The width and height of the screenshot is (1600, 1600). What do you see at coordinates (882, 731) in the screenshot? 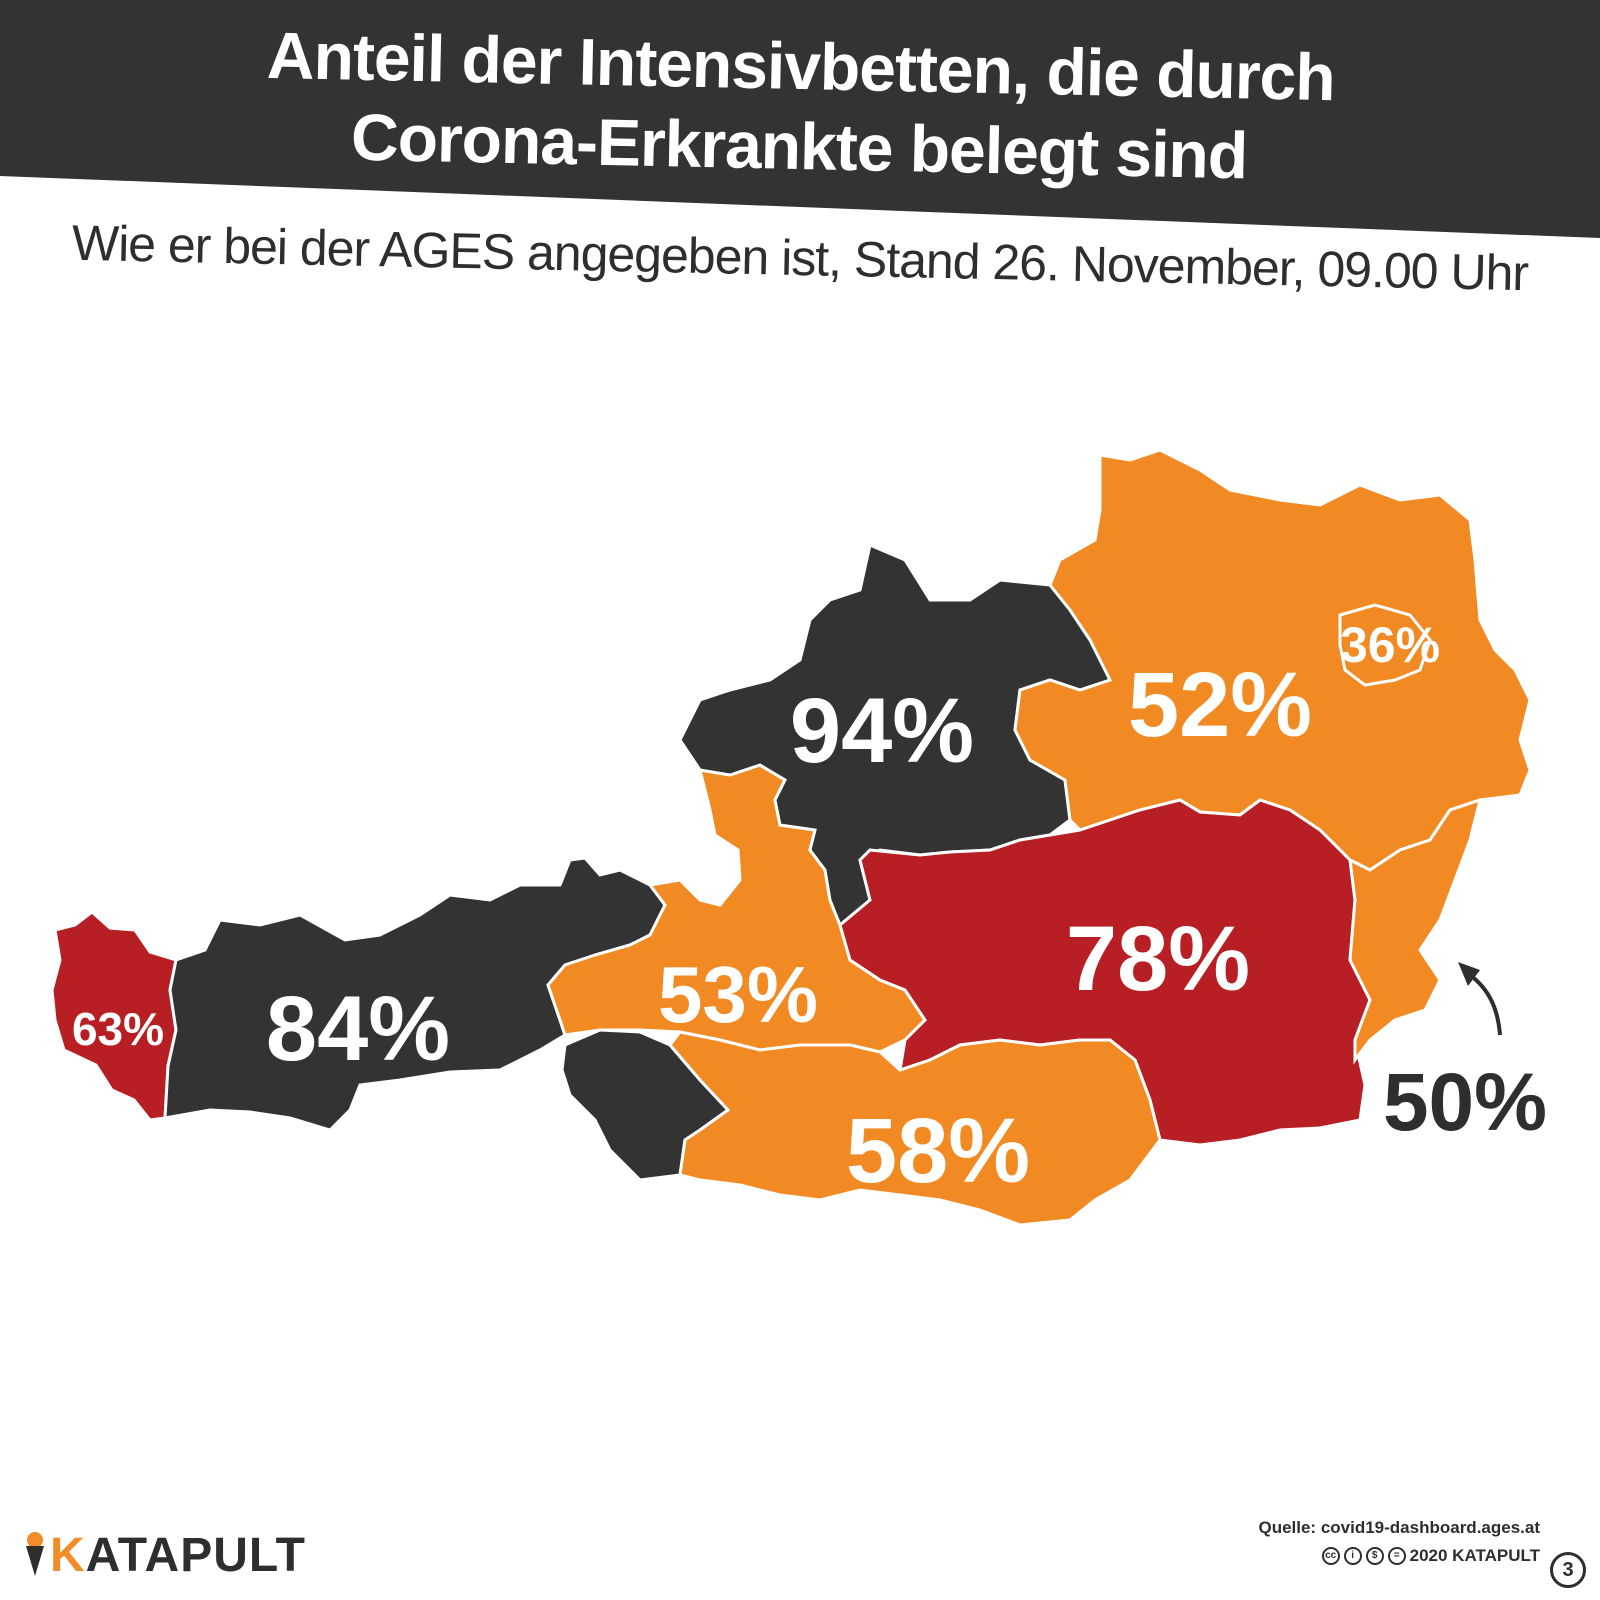
I see `label-oberoesterreich: 94%` at bounding box center [882, 731].